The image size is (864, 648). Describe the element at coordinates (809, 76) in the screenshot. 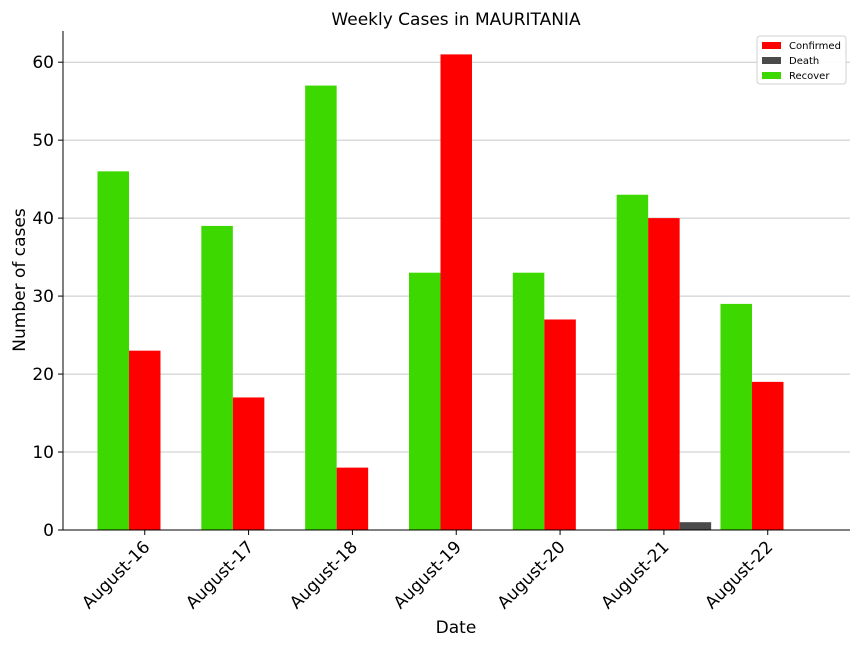

I see `legend-label-recover: Recover` at that location.